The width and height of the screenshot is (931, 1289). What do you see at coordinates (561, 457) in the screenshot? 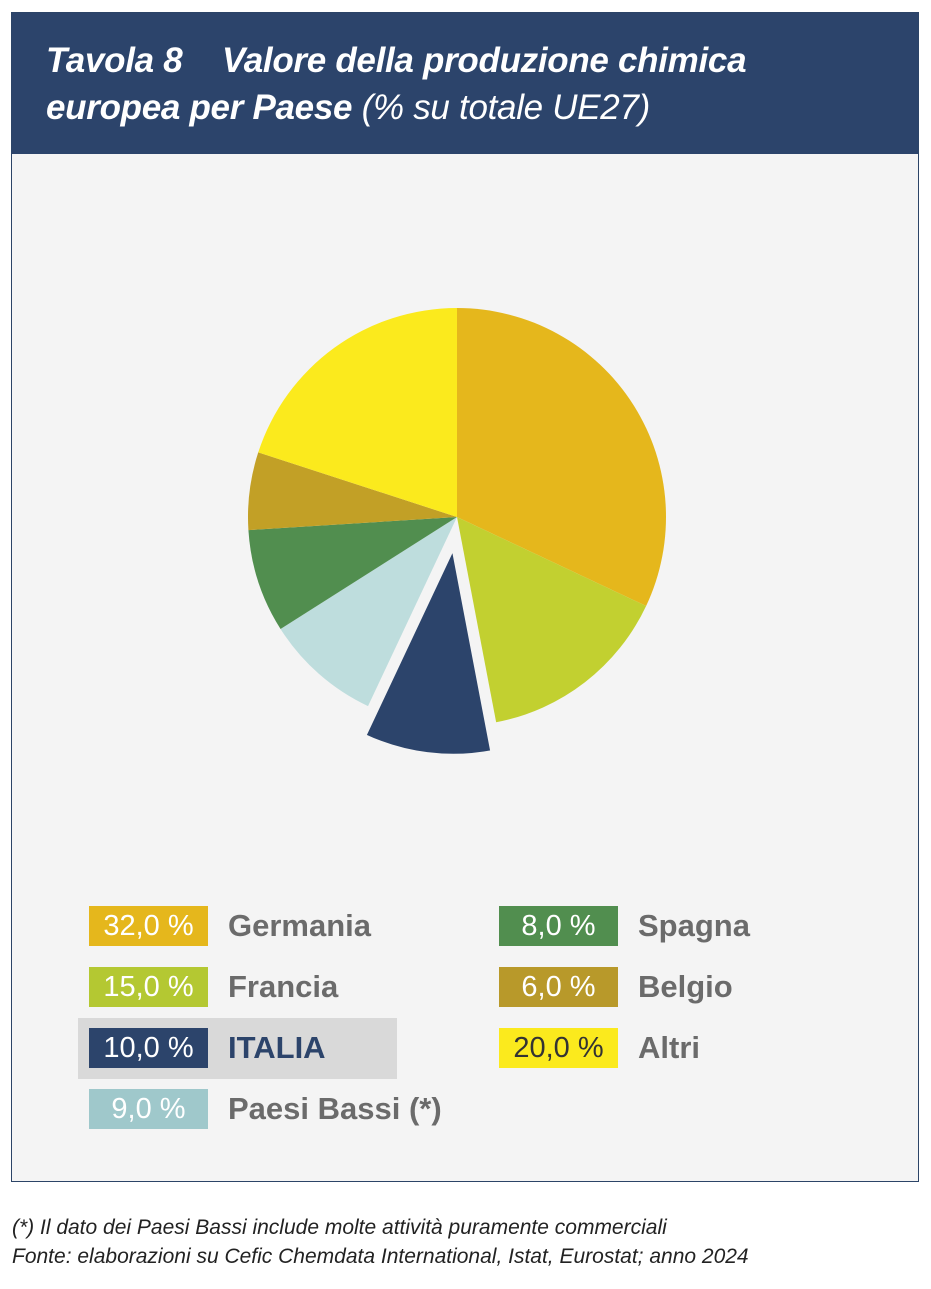
I see `pie-slice-germania` at bounding box center [561, 457].